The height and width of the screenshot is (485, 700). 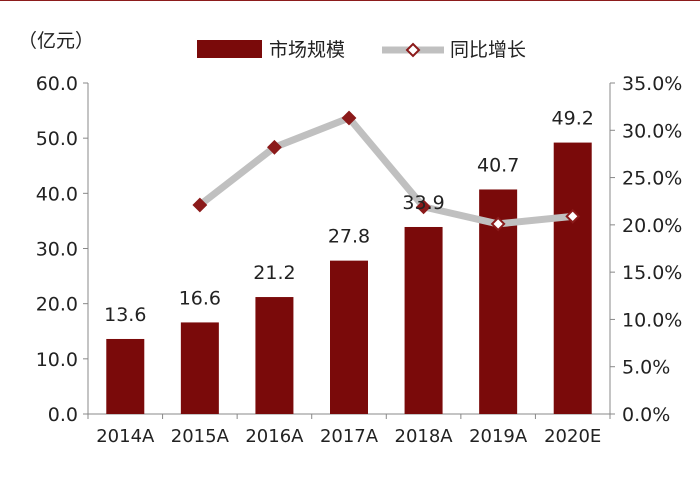 I want to click on legend-label-market-size: 市场规模, so click(x=307, y=50).